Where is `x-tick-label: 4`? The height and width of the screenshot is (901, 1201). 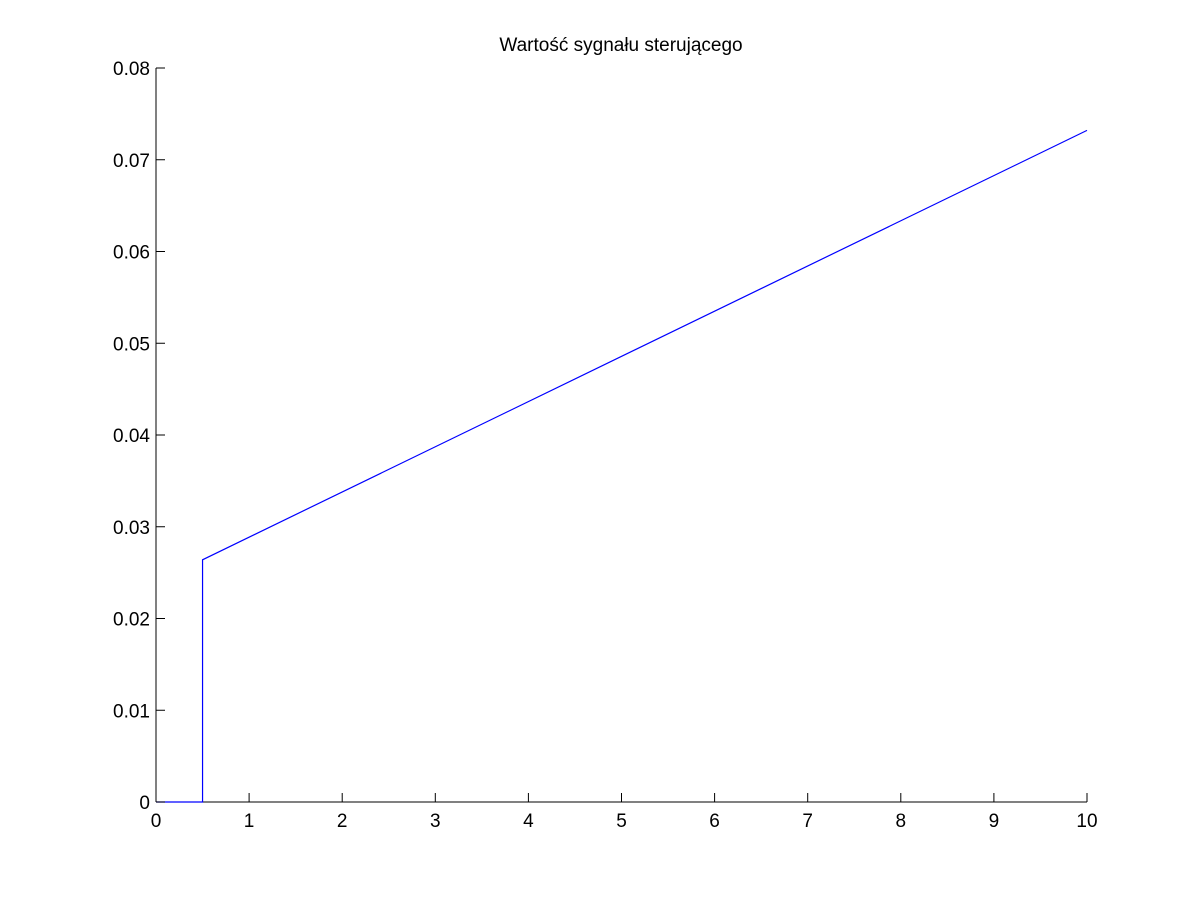 x-tick-label: 4 is located at coordinates (528, 821).